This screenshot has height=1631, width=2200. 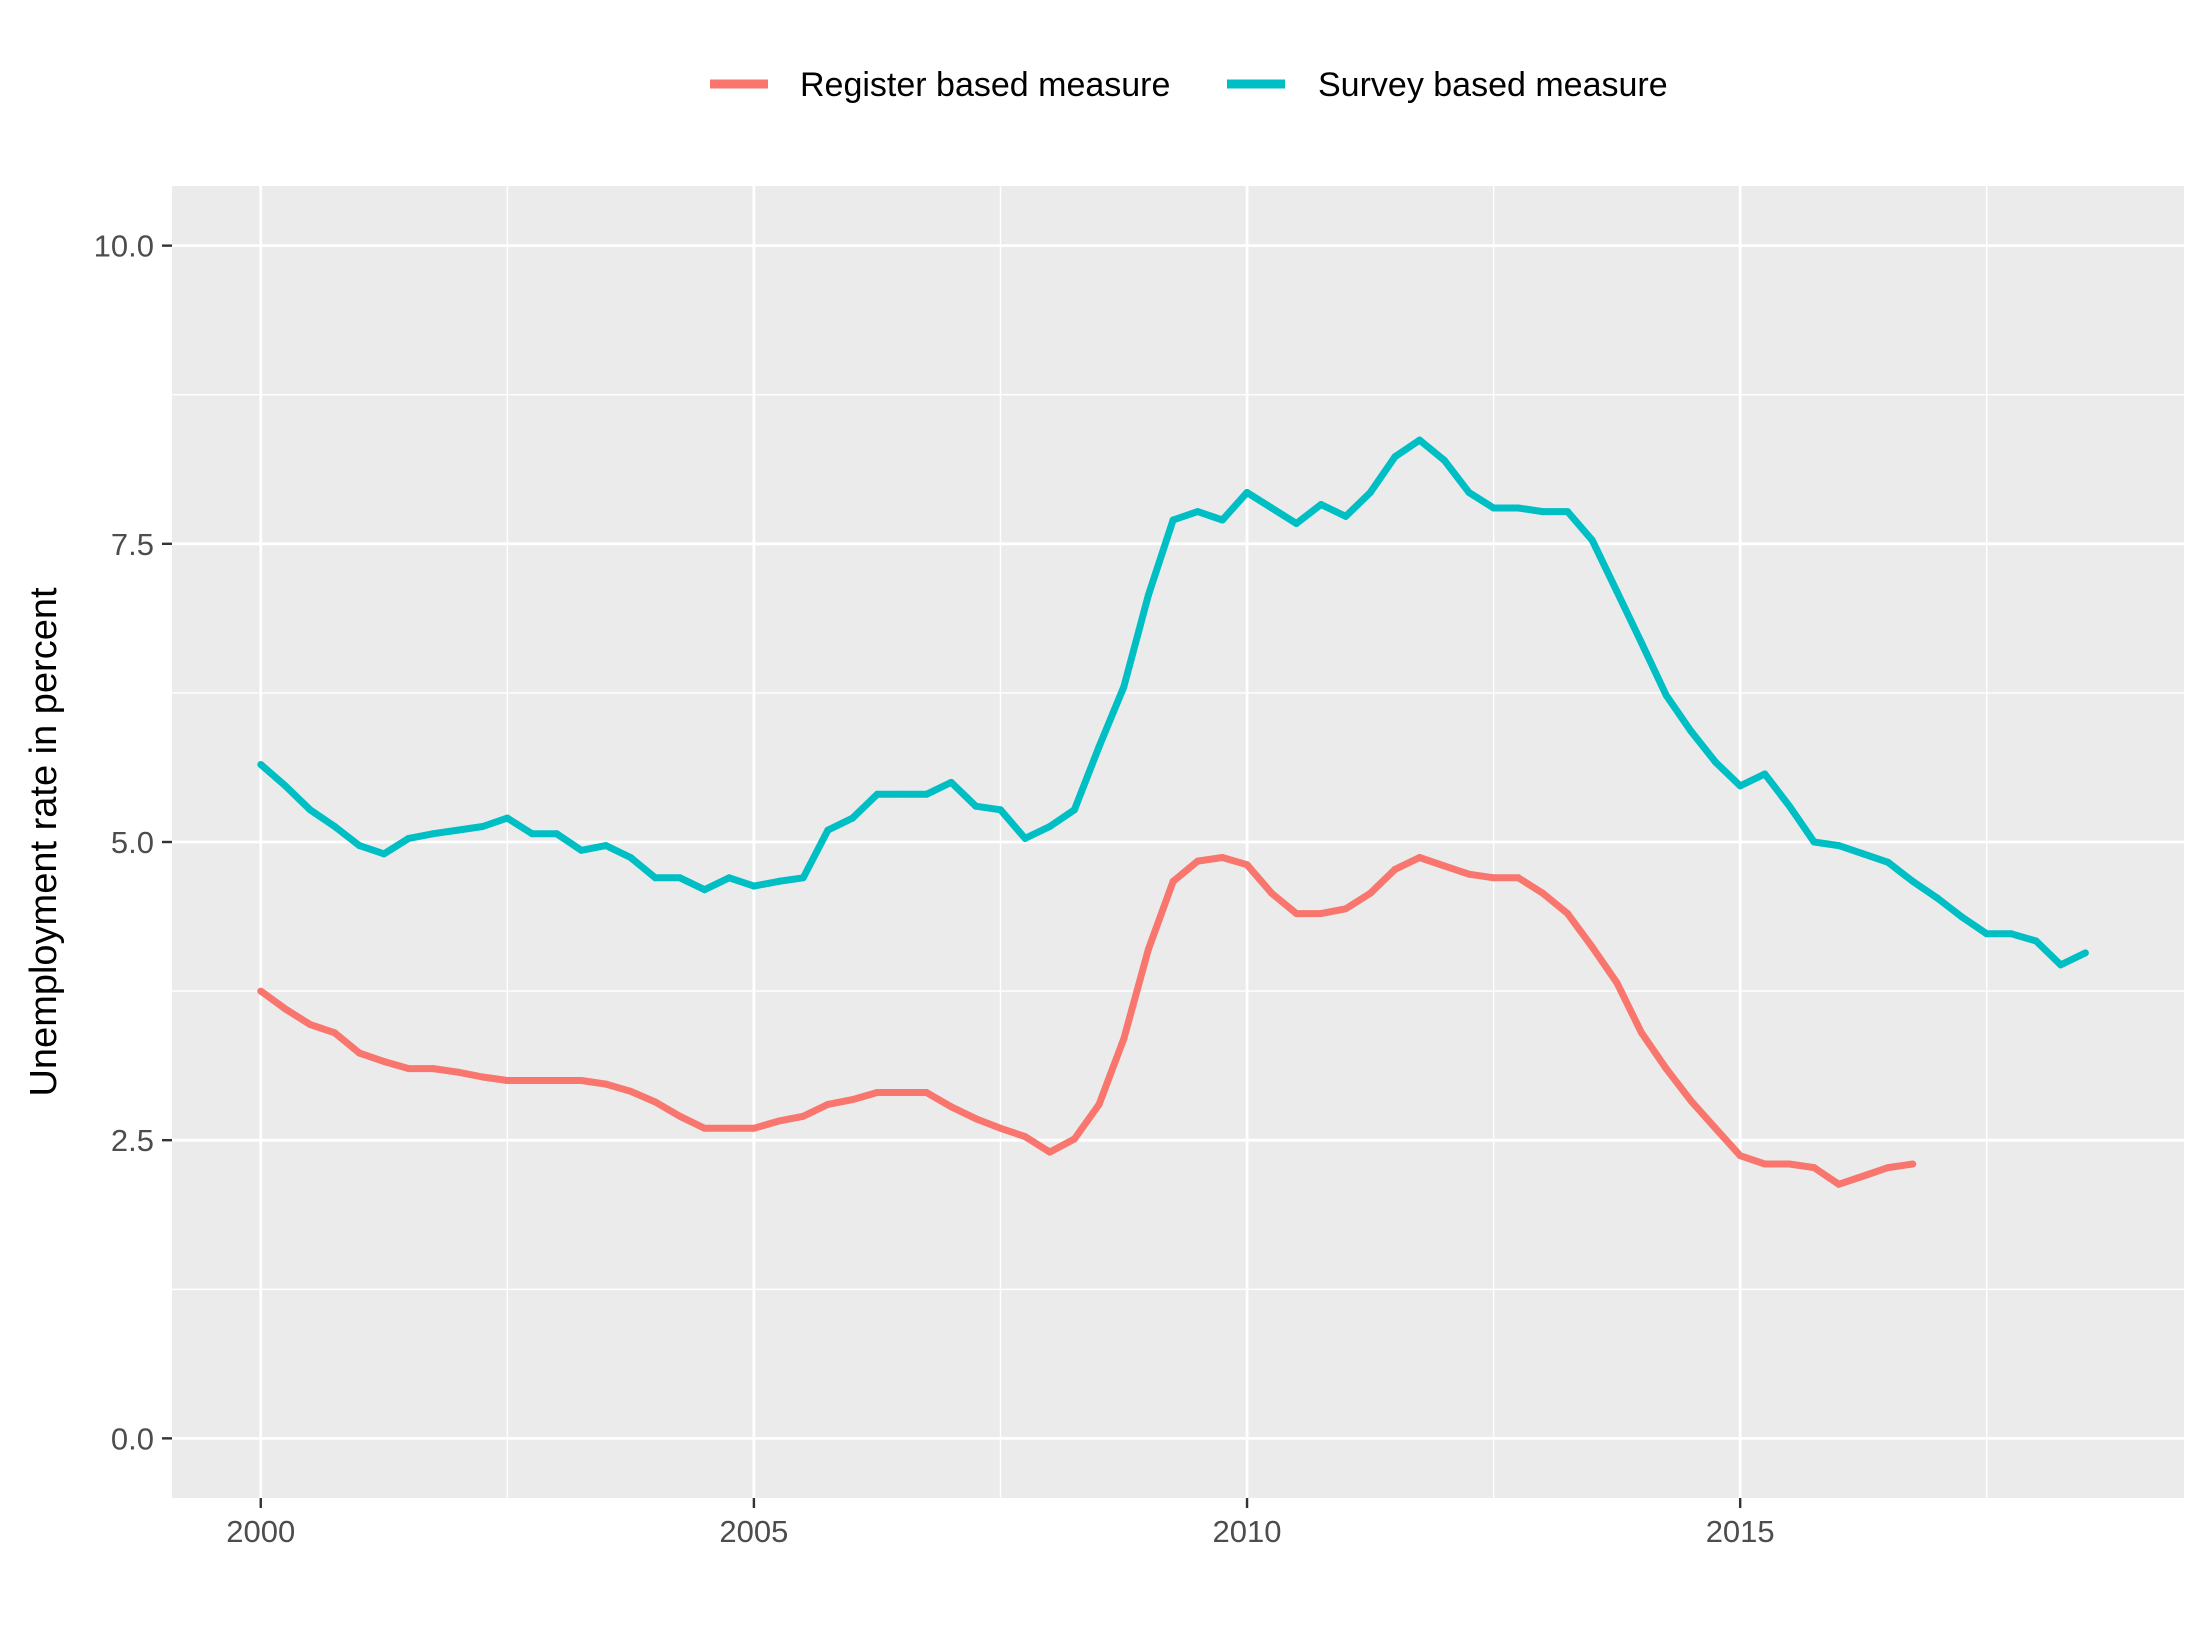 I want to click on y-axis: 0.0 2.5 5.0 7.5 10.0, so click(x=133, y=842).